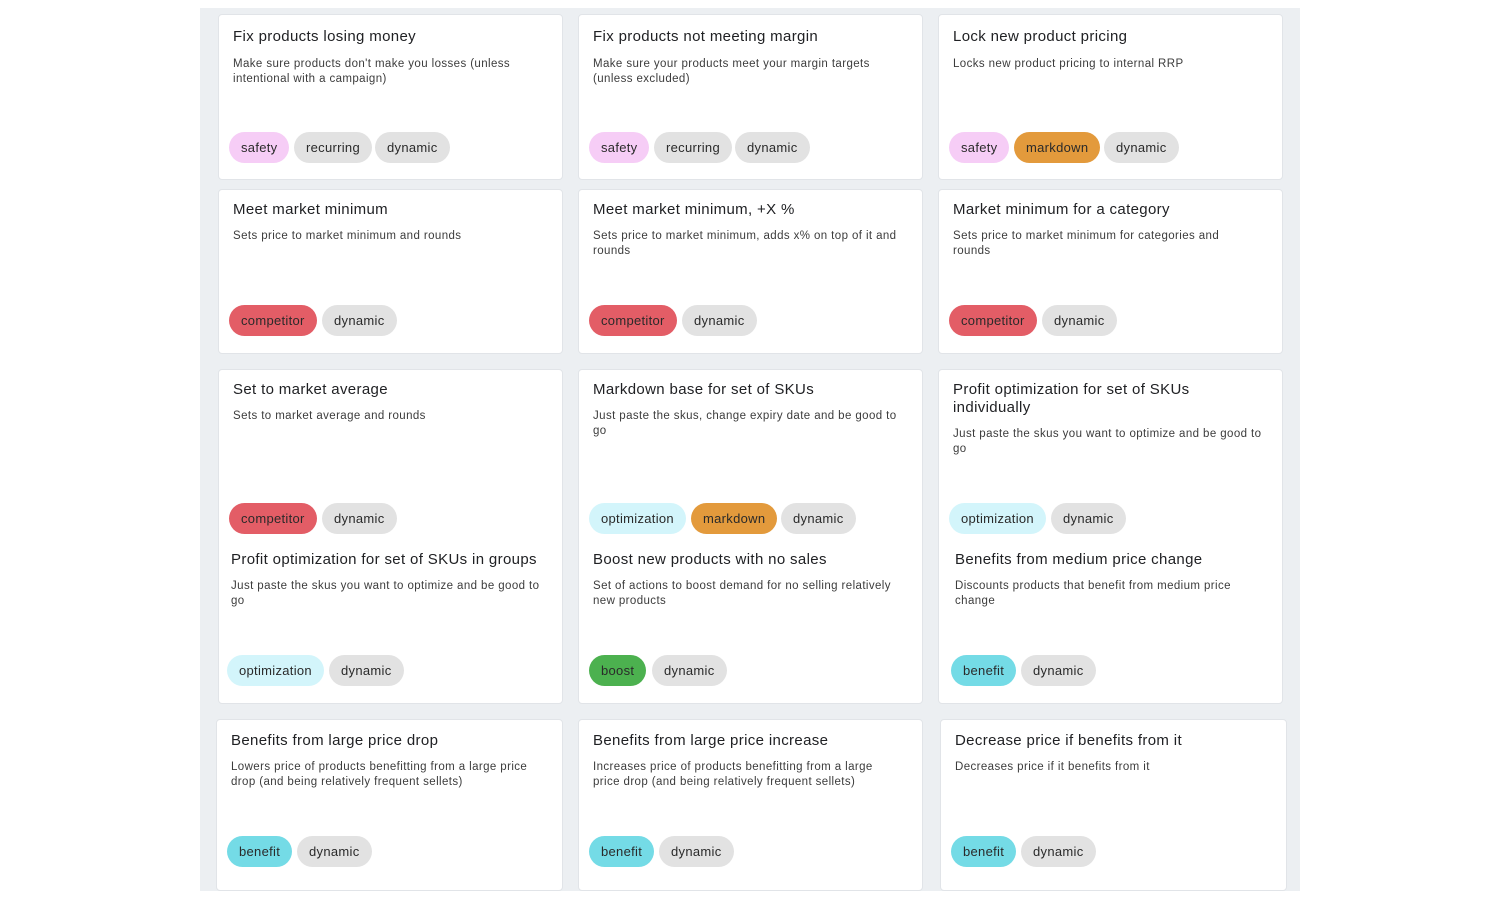 This screenshot has width=1500, height=900. What do you see at coordinates (618, 670) in the screenshot?
I see `tag-boost: boost` at bounding box center [618, 670].